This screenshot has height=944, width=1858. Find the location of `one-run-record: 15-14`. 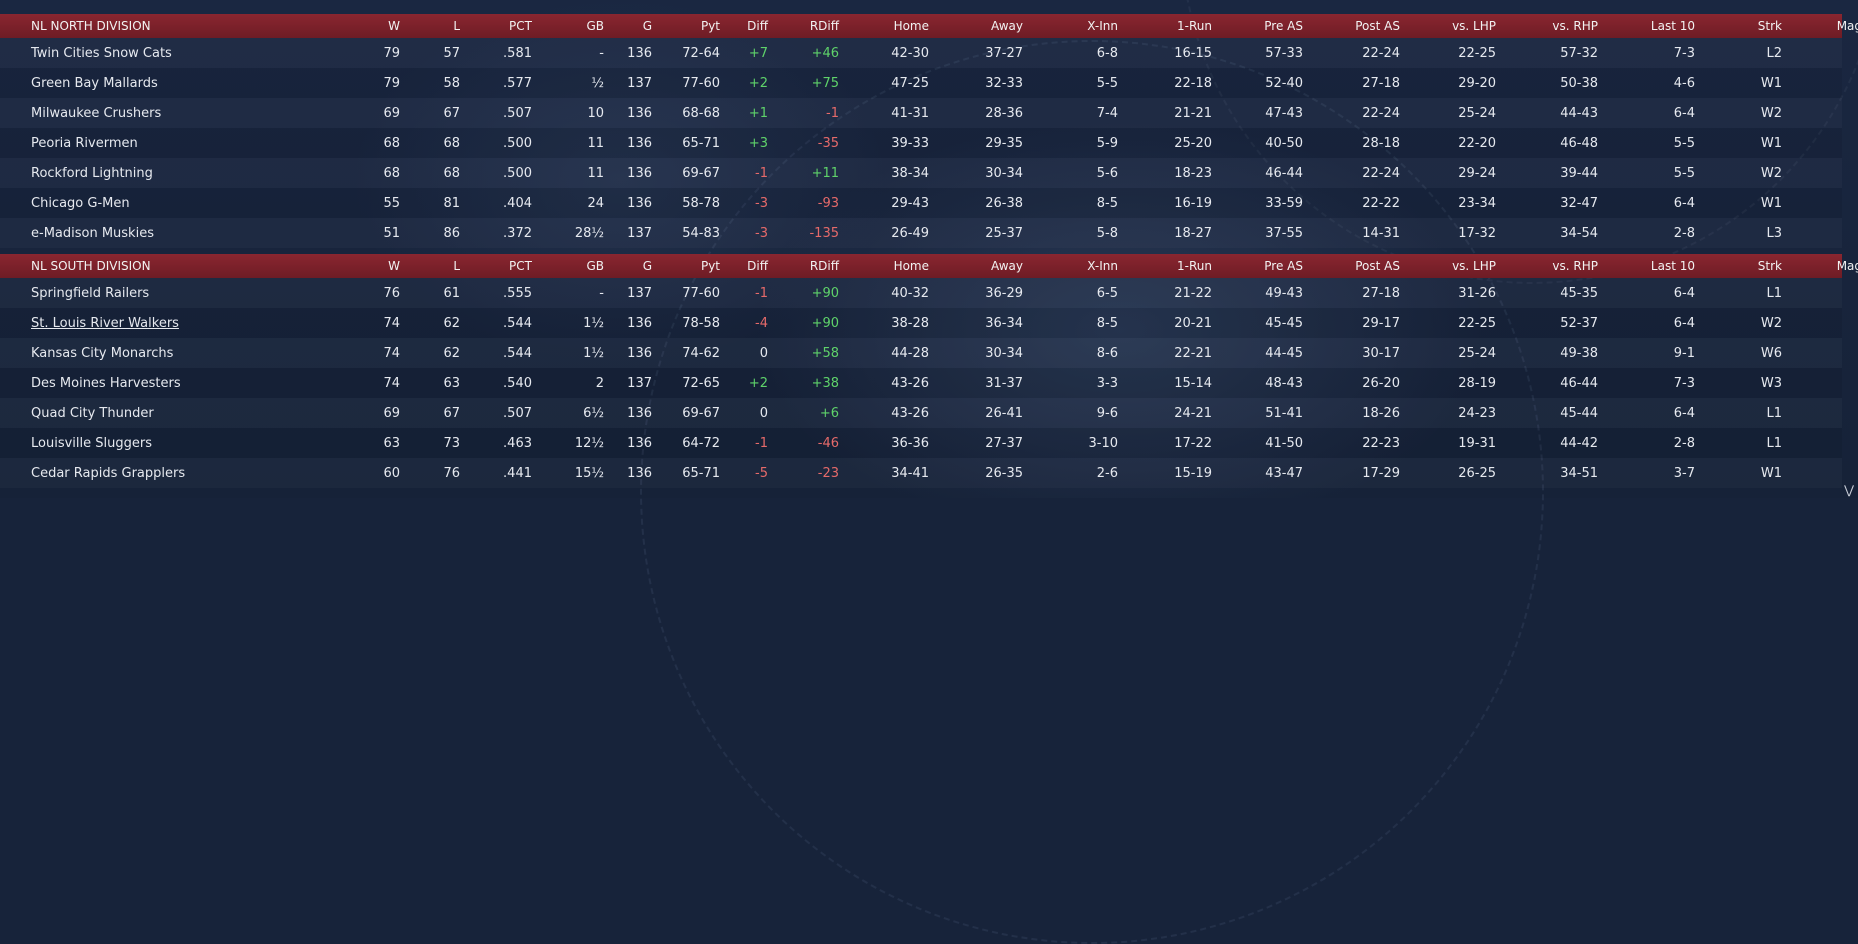

one-run-record: 15-14 is located at coordinates (1193, 383).